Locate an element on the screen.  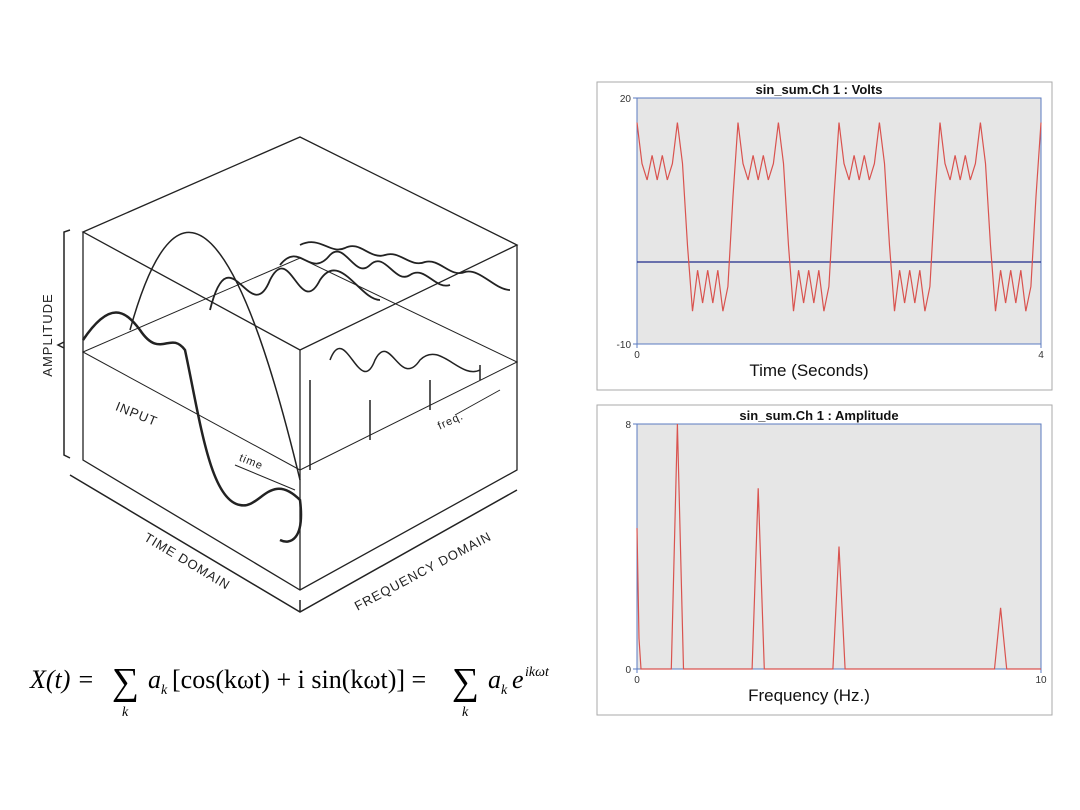
x-axis-label: Time (Seconds) is located at coordinates (808, 370).